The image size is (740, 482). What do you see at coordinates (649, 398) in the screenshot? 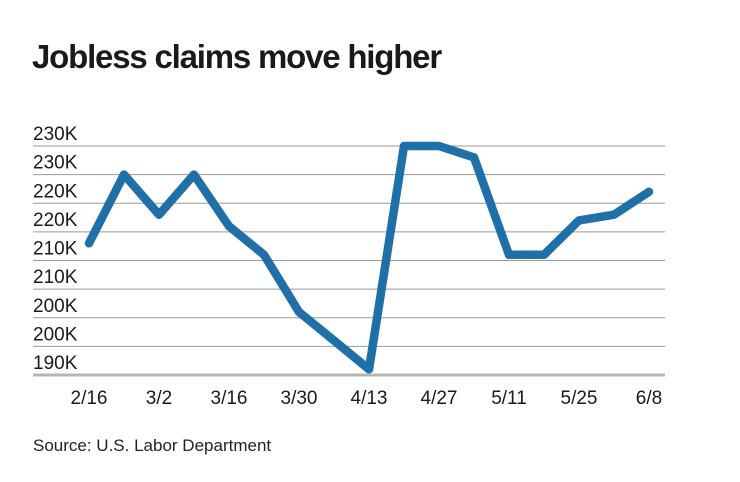
I see `x-axis-label: 6/8` at bounding box center [649, 398].